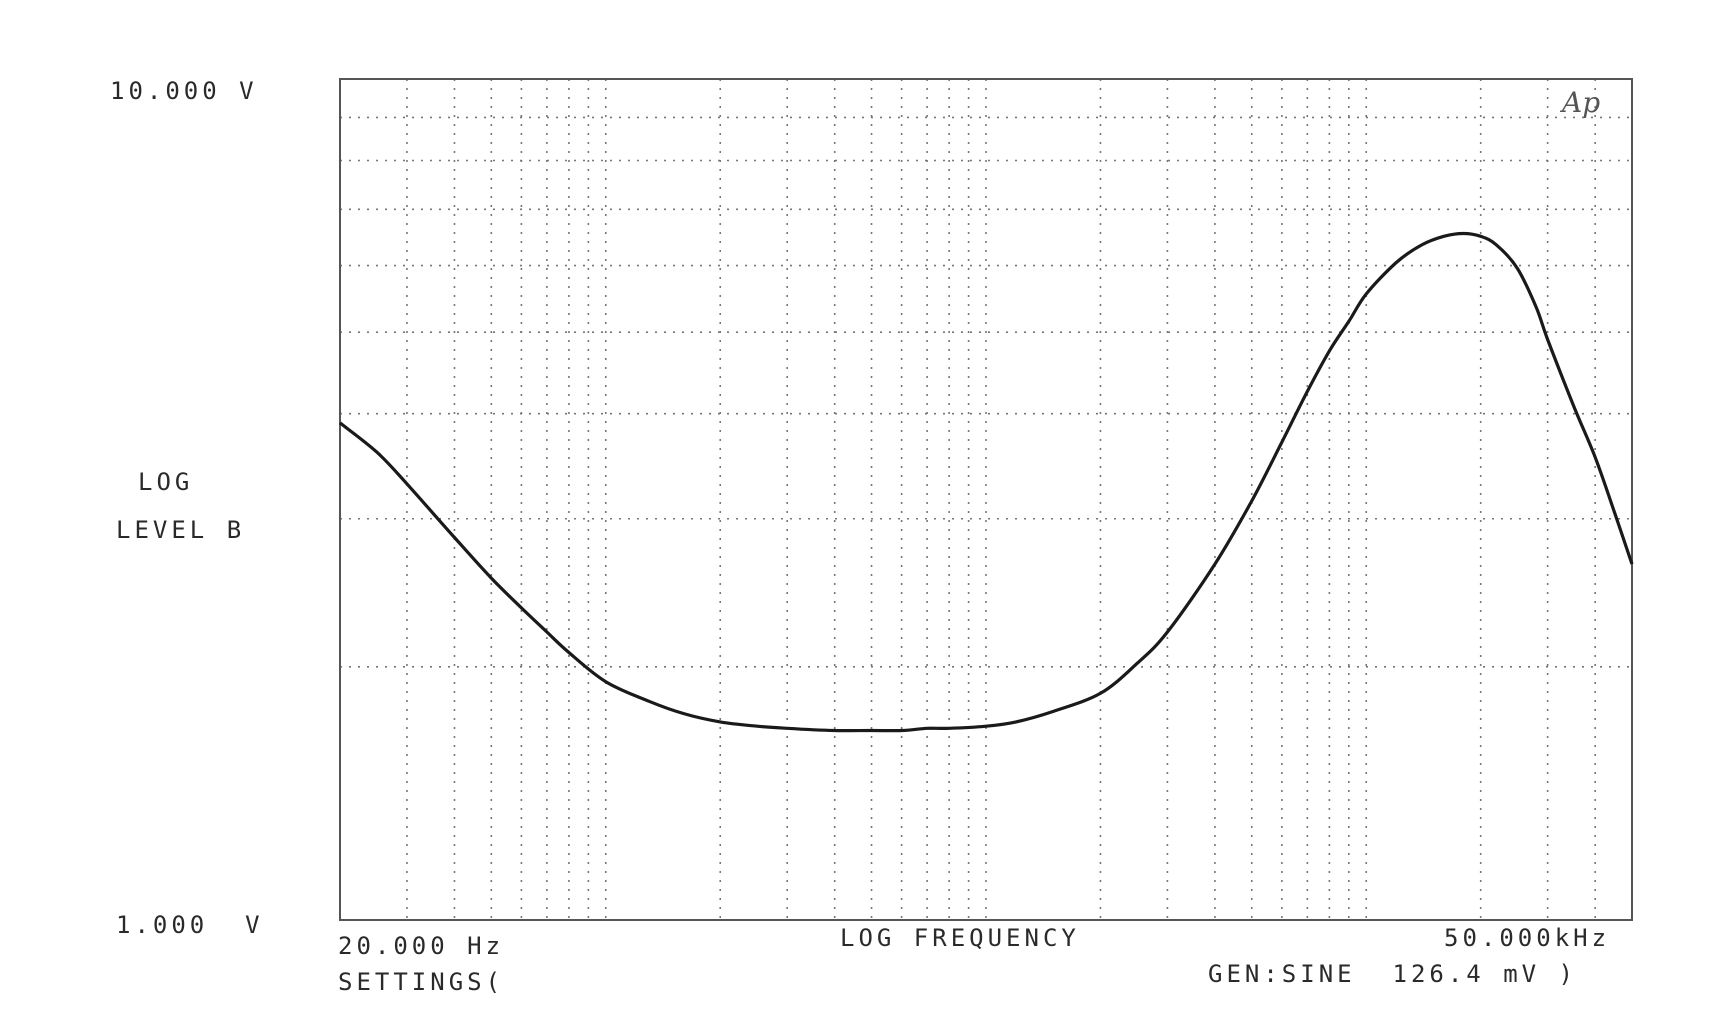 Image resolution: width=1722 pixels, height=1022 pixels. What do you see at coordinates (421, 946) in the screenshot?
I see `x-min-label: 20.000 Hz` at bounding box center [421, 946].